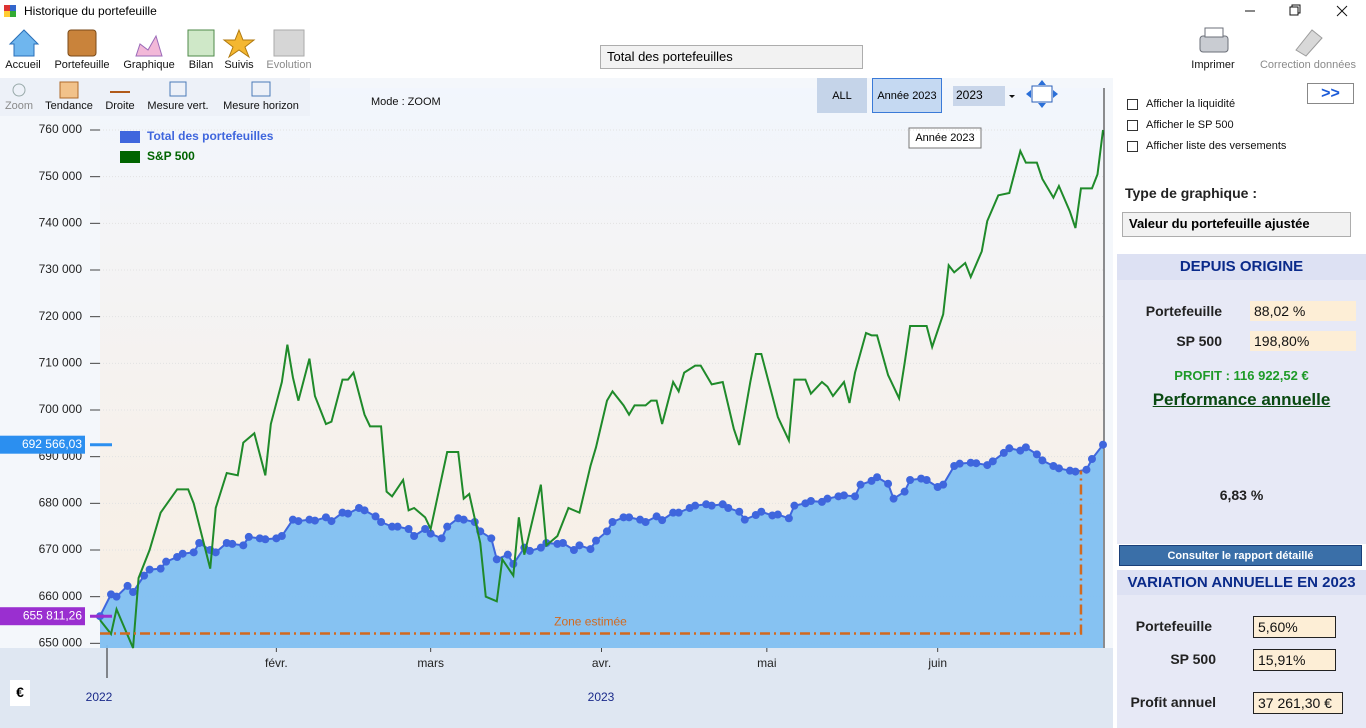 This screenshot has width=1366, height=728. What do you see at coordinates (1191, 104) in the screenshot?
I see `checkbox-label: Afficher la liquidité` at bounding box center [1191, 104].